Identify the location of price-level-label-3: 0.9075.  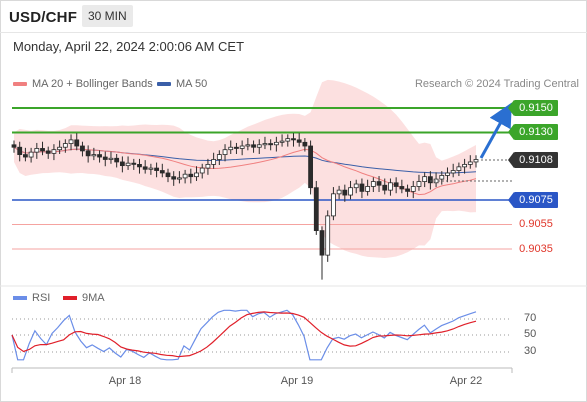
(533, 200).